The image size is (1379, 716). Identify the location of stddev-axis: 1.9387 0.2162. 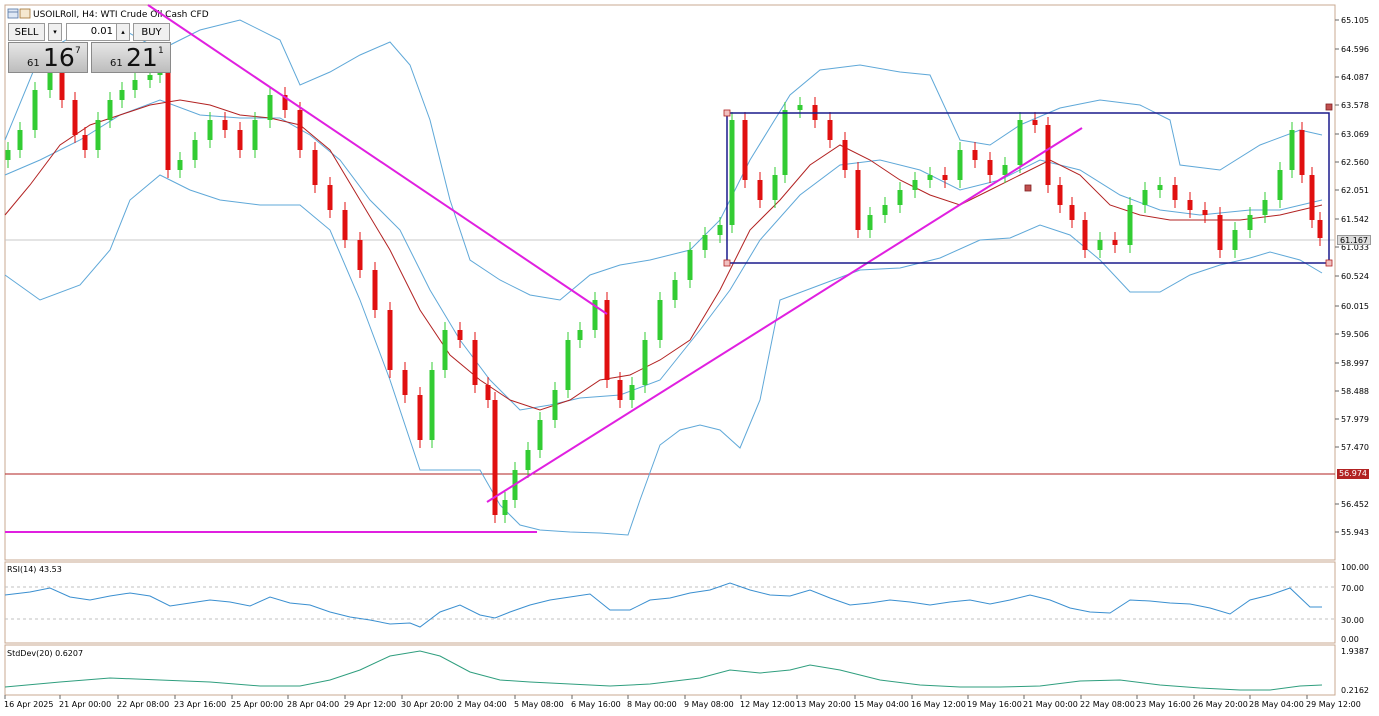
(1355, 671).